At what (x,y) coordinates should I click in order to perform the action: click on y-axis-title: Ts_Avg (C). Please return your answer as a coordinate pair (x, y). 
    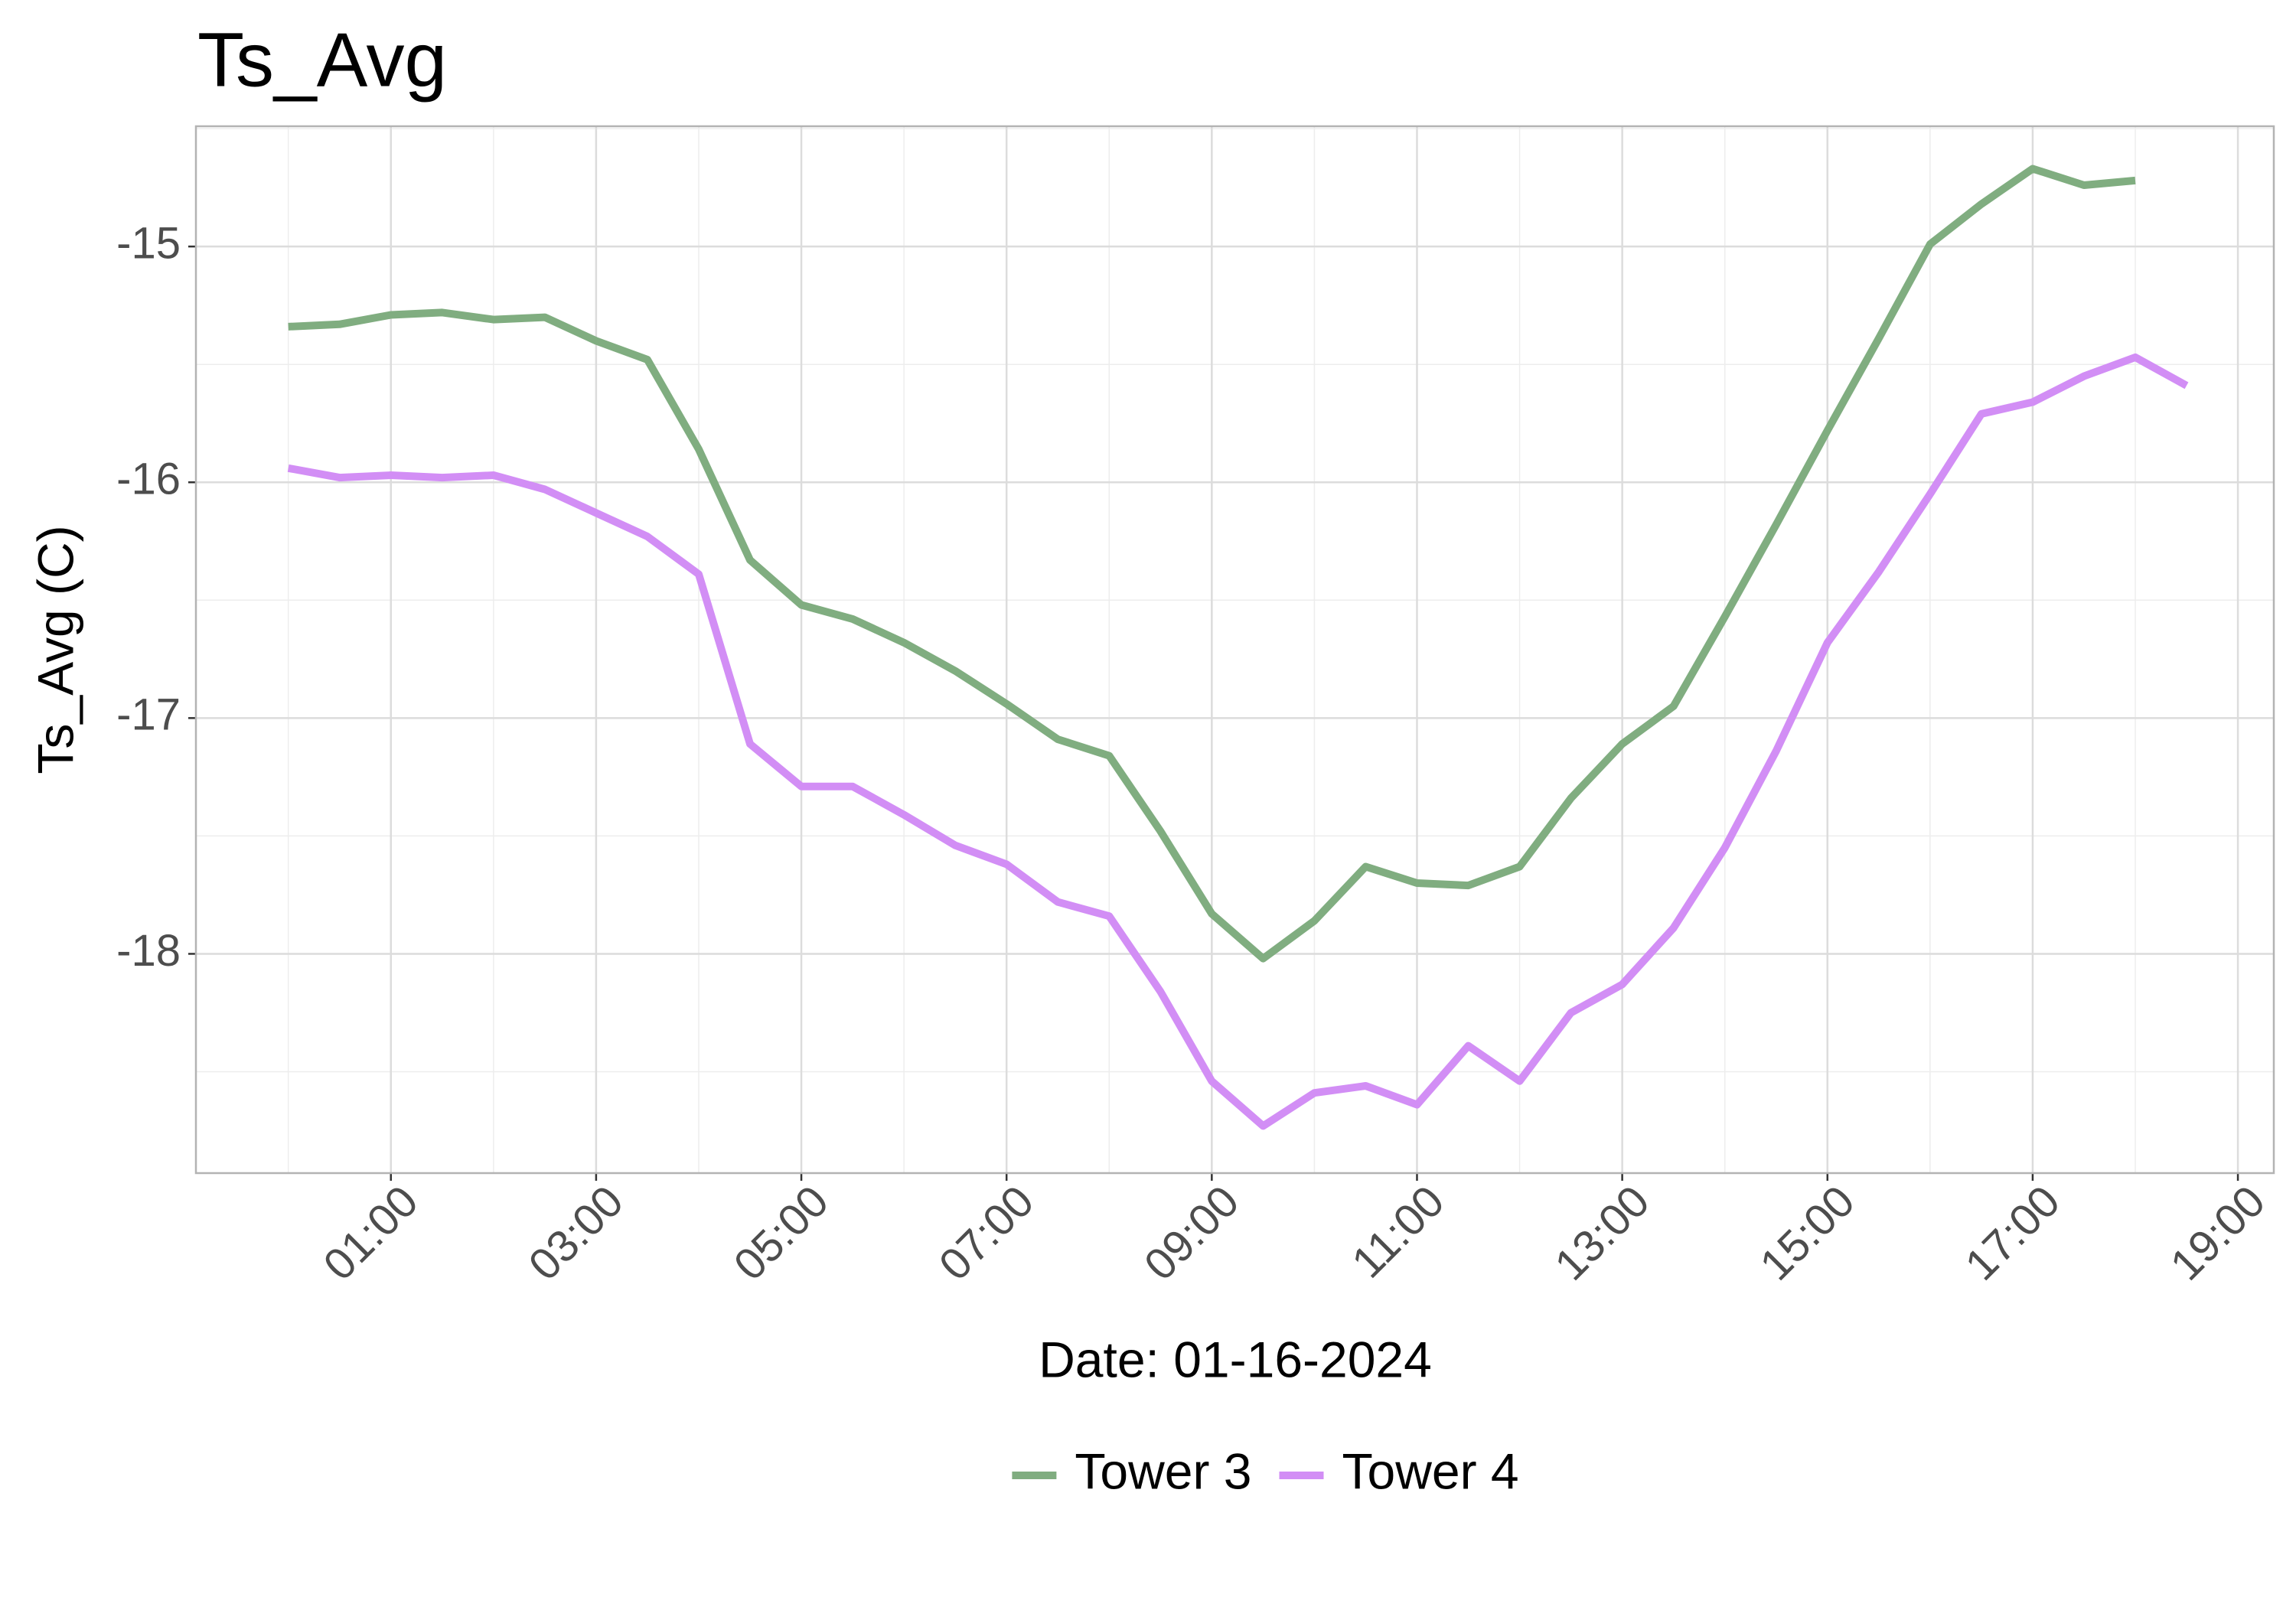
    Looking at the image, I should click on (55, 650).